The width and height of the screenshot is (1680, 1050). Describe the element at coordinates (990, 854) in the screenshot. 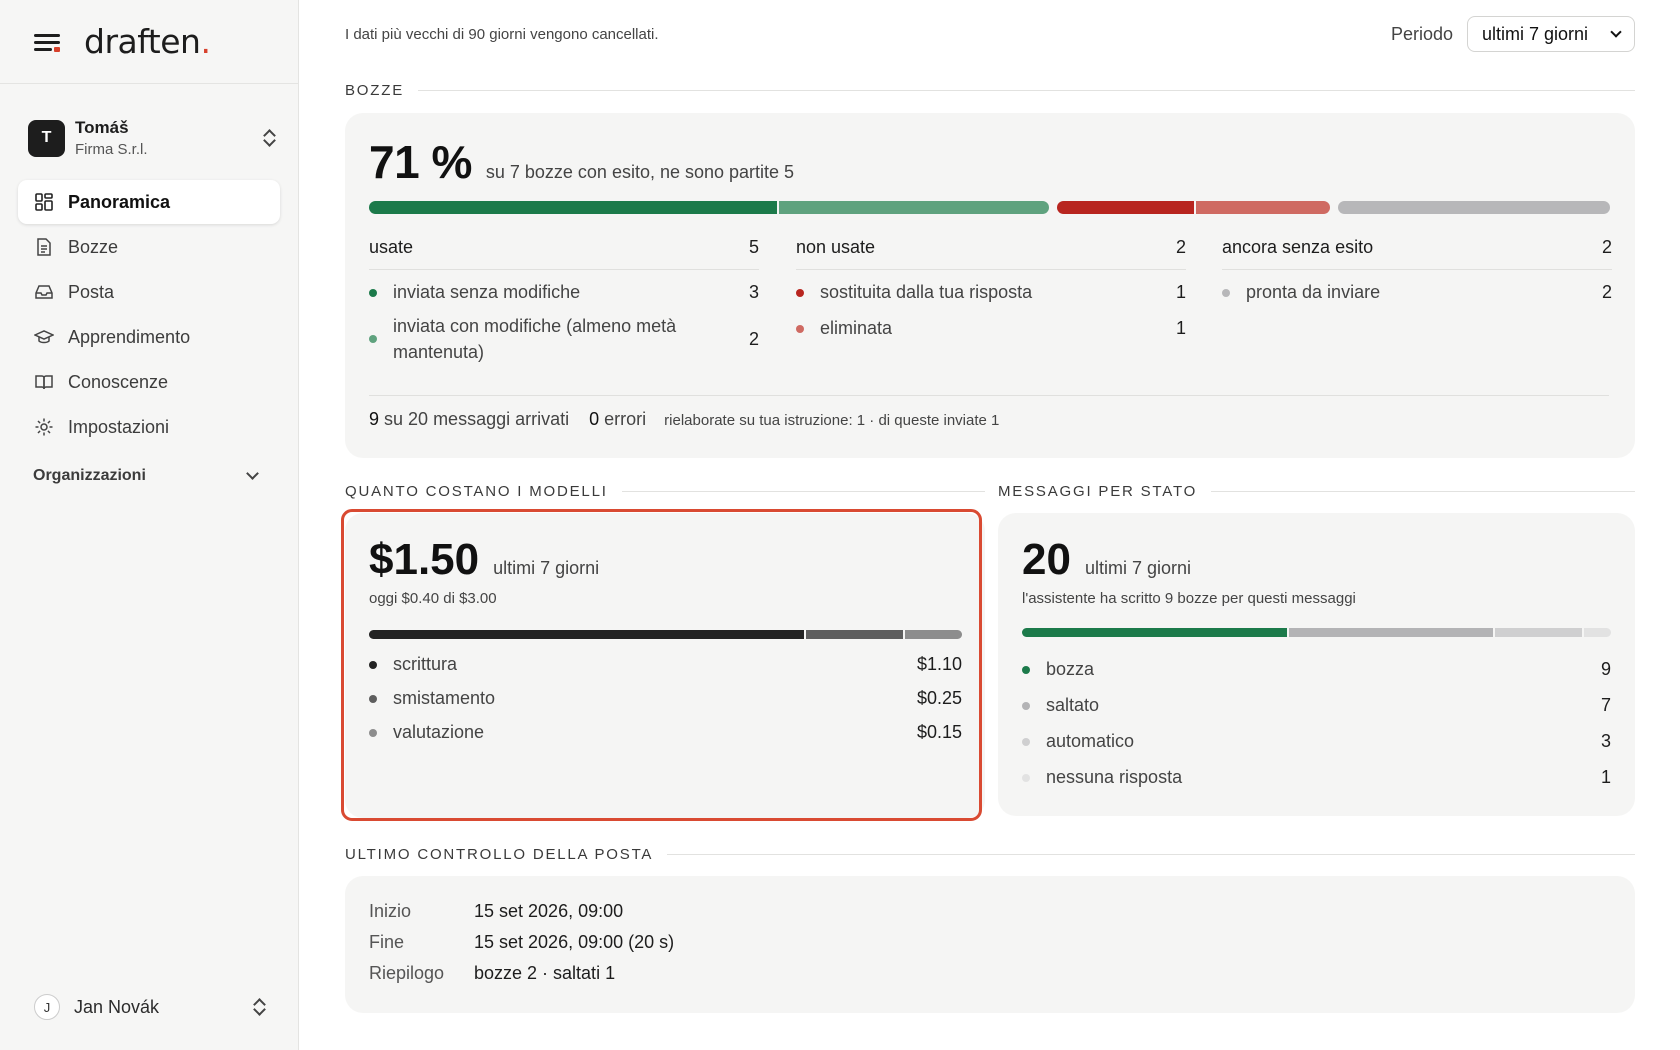

I see `section-title-last-check: ULTIMO CONTROLLO DELLA POSTA` at that location.